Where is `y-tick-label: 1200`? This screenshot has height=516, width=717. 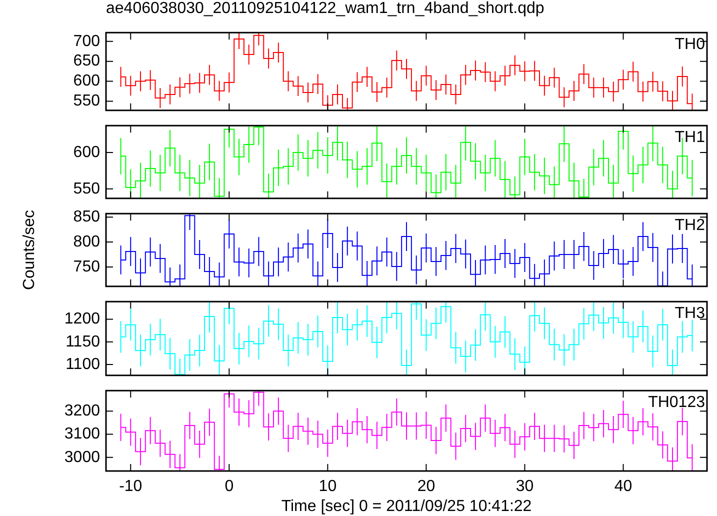
y-tick-label: 1200 is located at coordinates (82, 319).